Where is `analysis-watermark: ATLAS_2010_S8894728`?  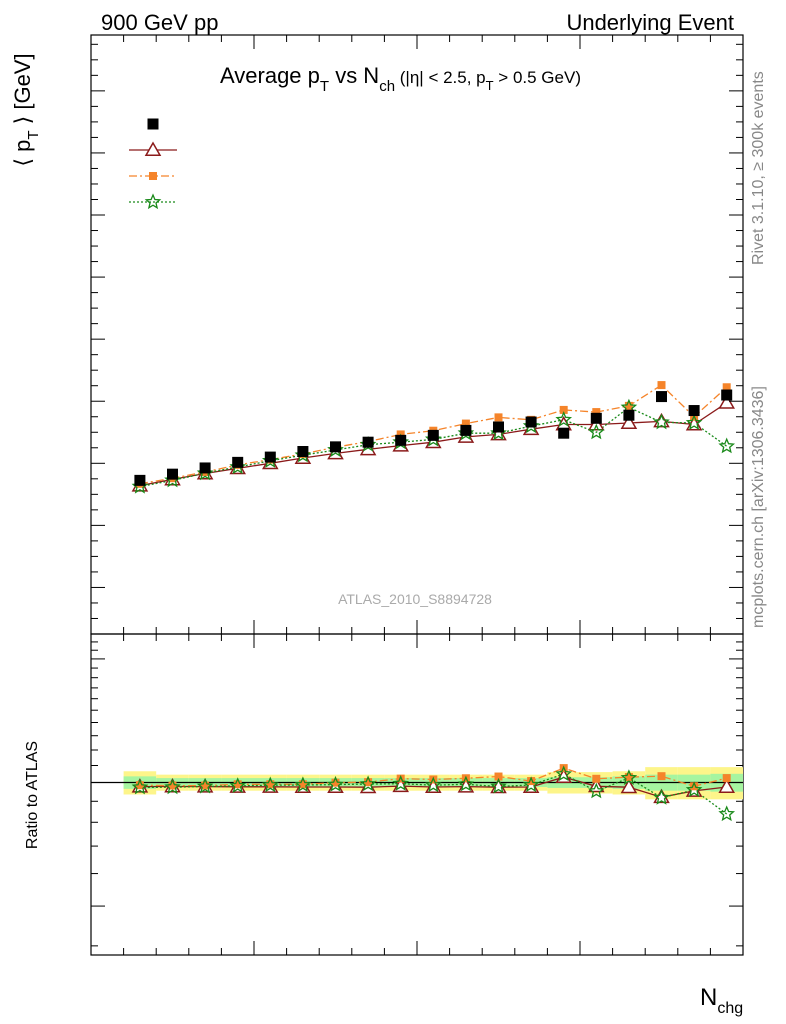 analysis-watermark: ATLAS_2010_S8894728 is located at coordinates (415, 599).